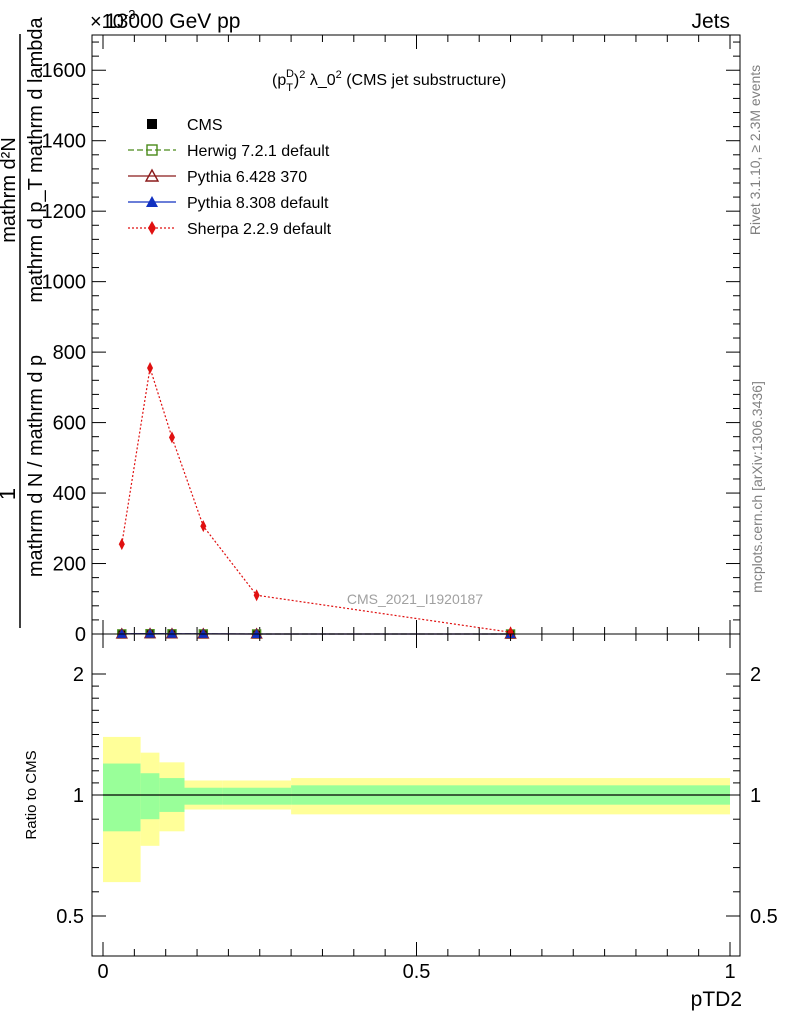  Describe the element at coordinates (424, 80) in the screenshot. I see `plot-title-tail: (CMS jet substructure)` at that location.